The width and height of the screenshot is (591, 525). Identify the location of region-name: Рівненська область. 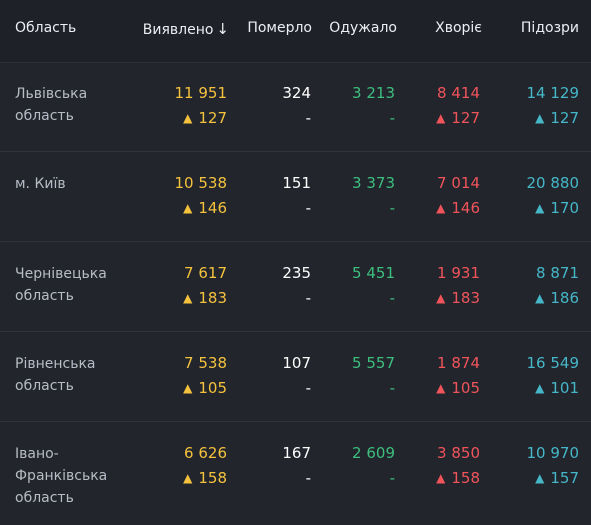
(55, 375).